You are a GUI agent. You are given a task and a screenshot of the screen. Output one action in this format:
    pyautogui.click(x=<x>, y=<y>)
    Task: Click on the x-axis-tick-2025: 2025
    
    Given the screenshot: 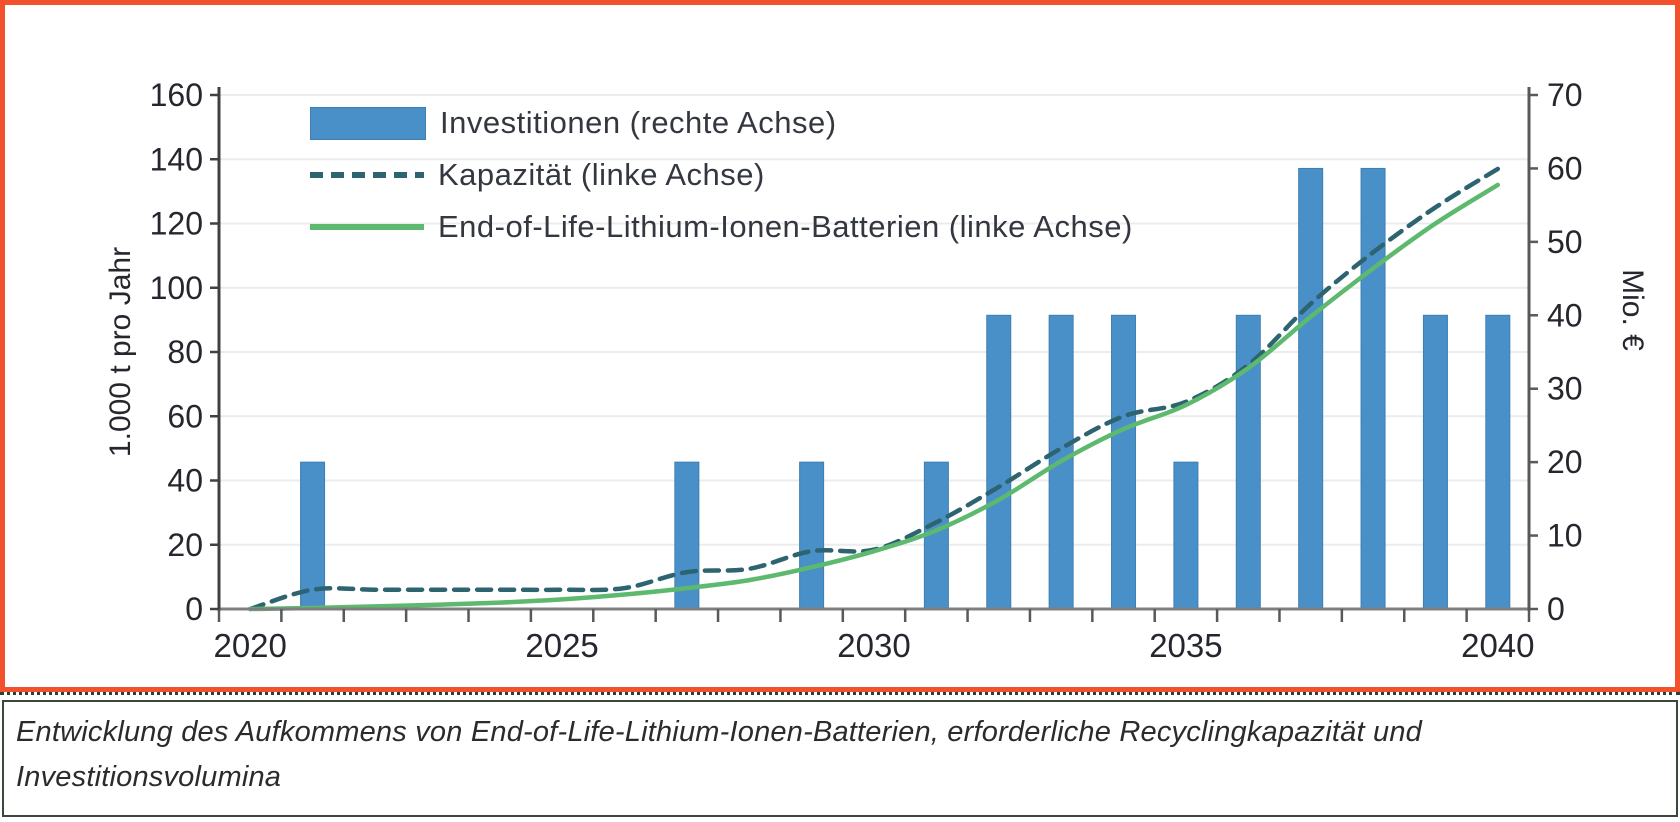 What is the action you would take?
    pyautogui.click(x=561, y=645)
    